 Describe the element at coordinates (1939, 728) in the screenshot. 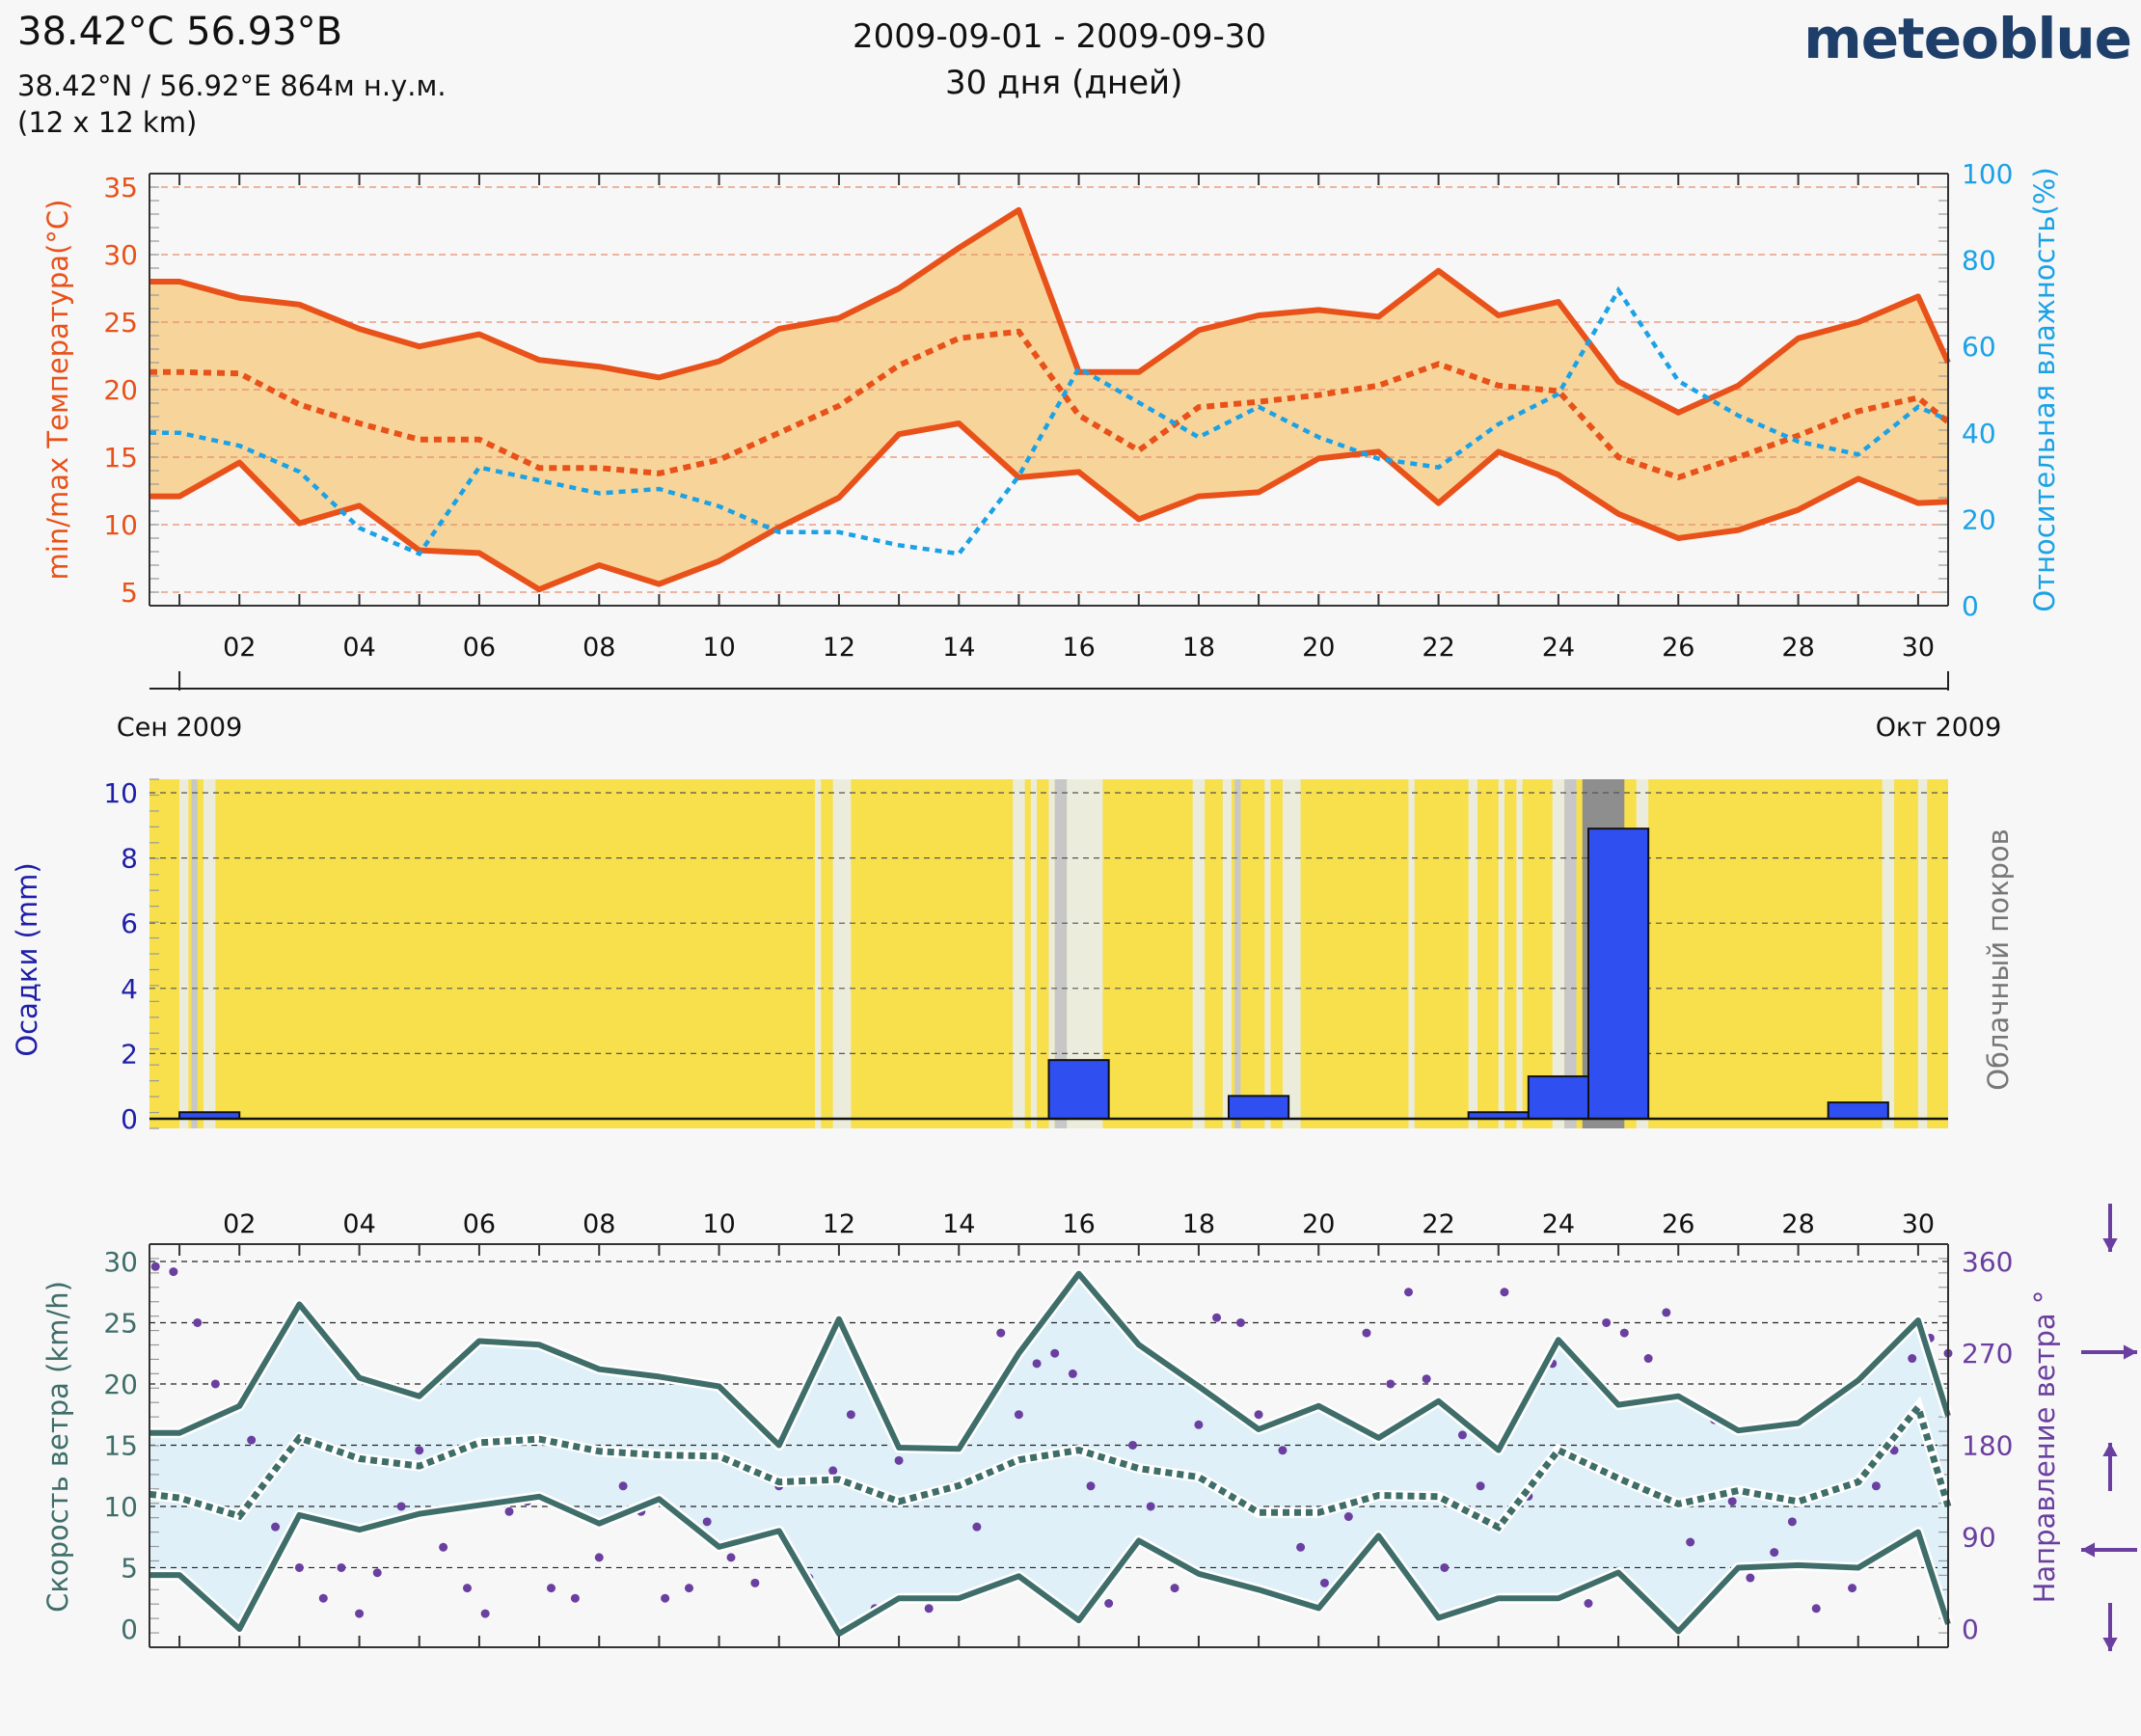

I see `month-end-label: Окт 2009` at that location.